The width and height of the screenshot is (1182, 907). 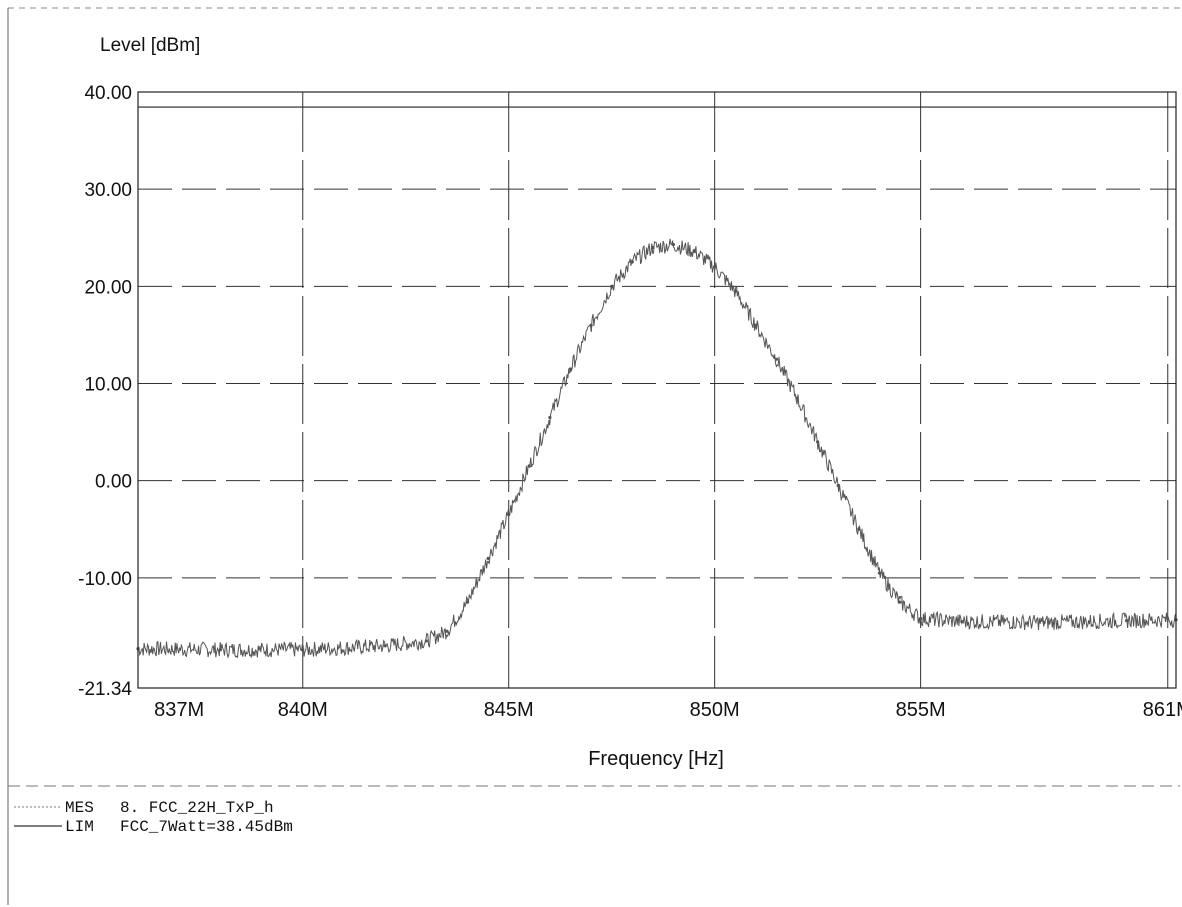 I want to click on legend-text-mes: 8. FCC_22H_TxP_h, so click(x=197, y=808).